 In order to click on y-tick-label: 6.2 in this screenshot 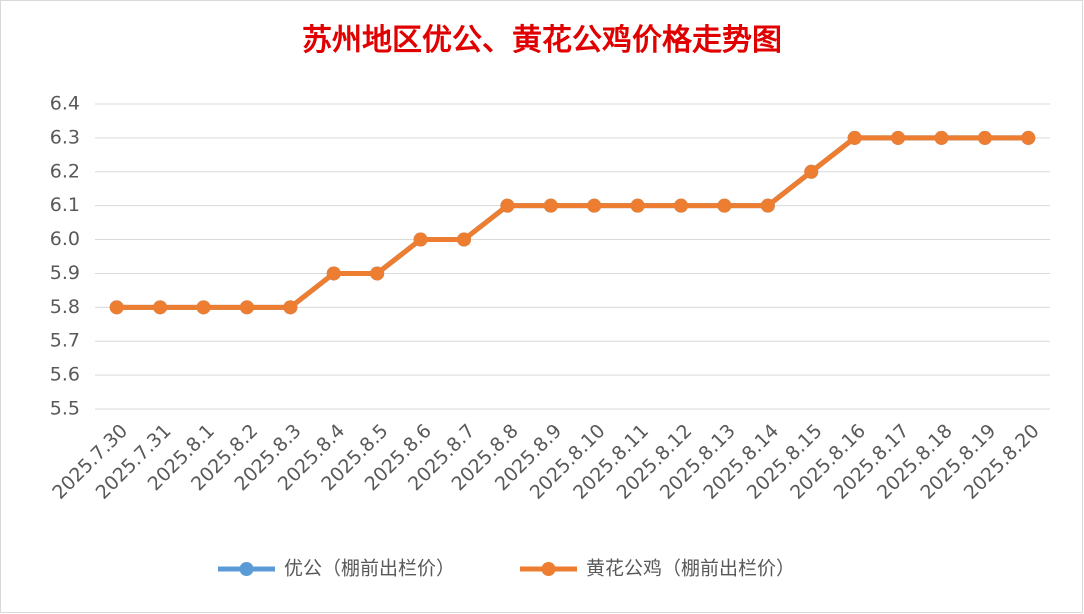, I will do `click(65, 171)`.